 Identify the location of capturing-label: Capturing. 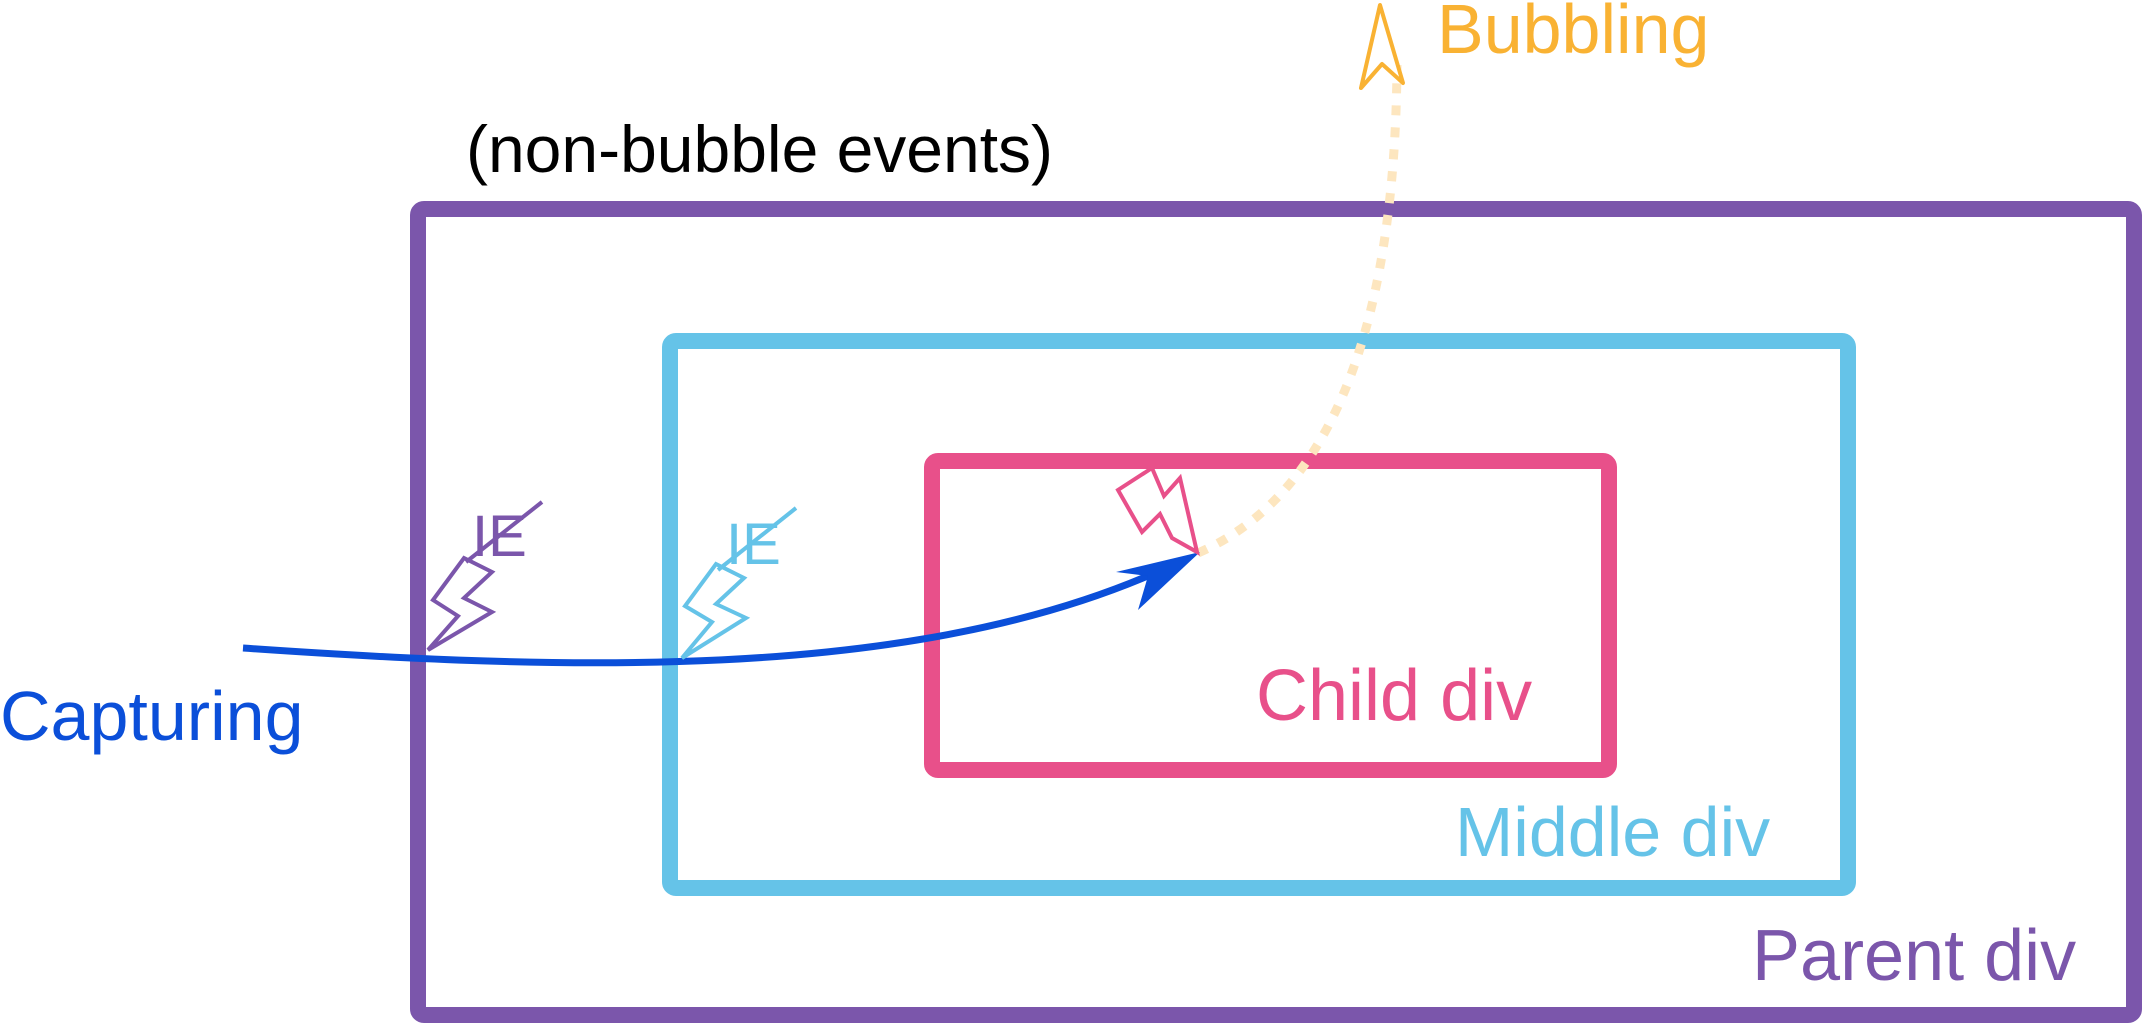
(152, 716).